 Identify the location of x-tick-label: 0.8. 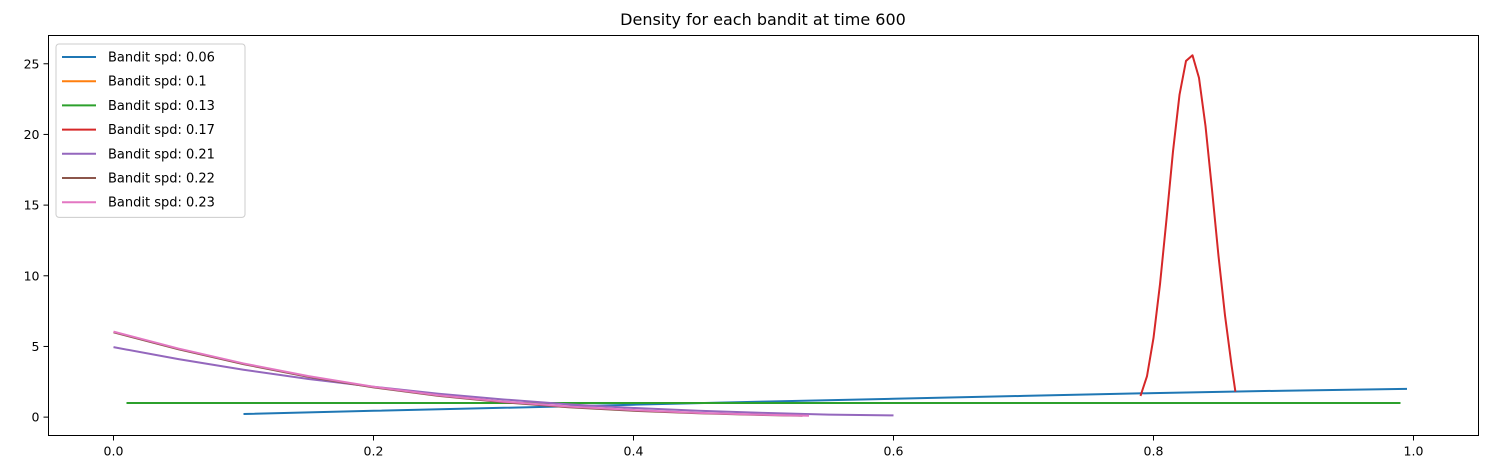
(1154, 451).